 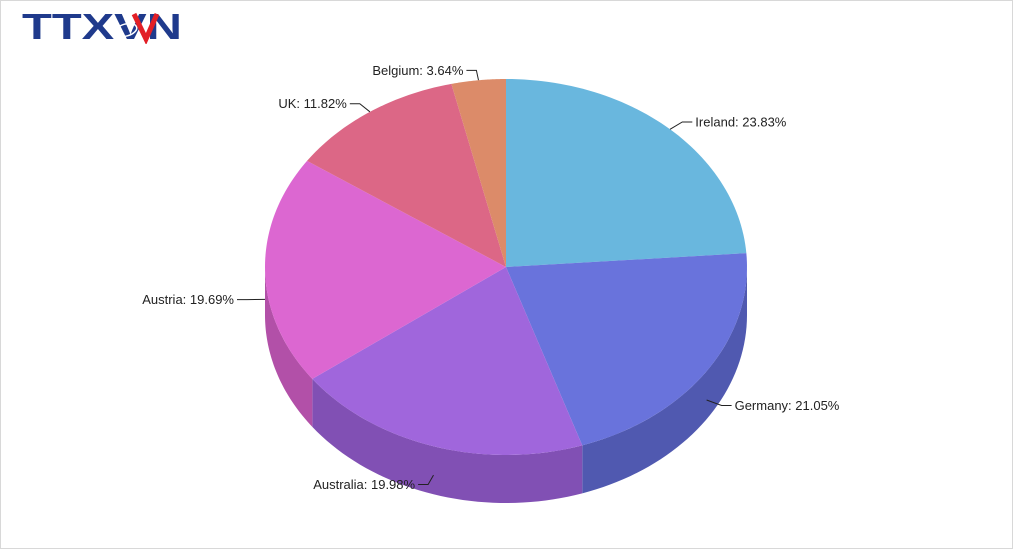 What do you see at coordinates (360, 108) in the screenshot?
I see `leader-line-uk` at bounding box center [360, 108].